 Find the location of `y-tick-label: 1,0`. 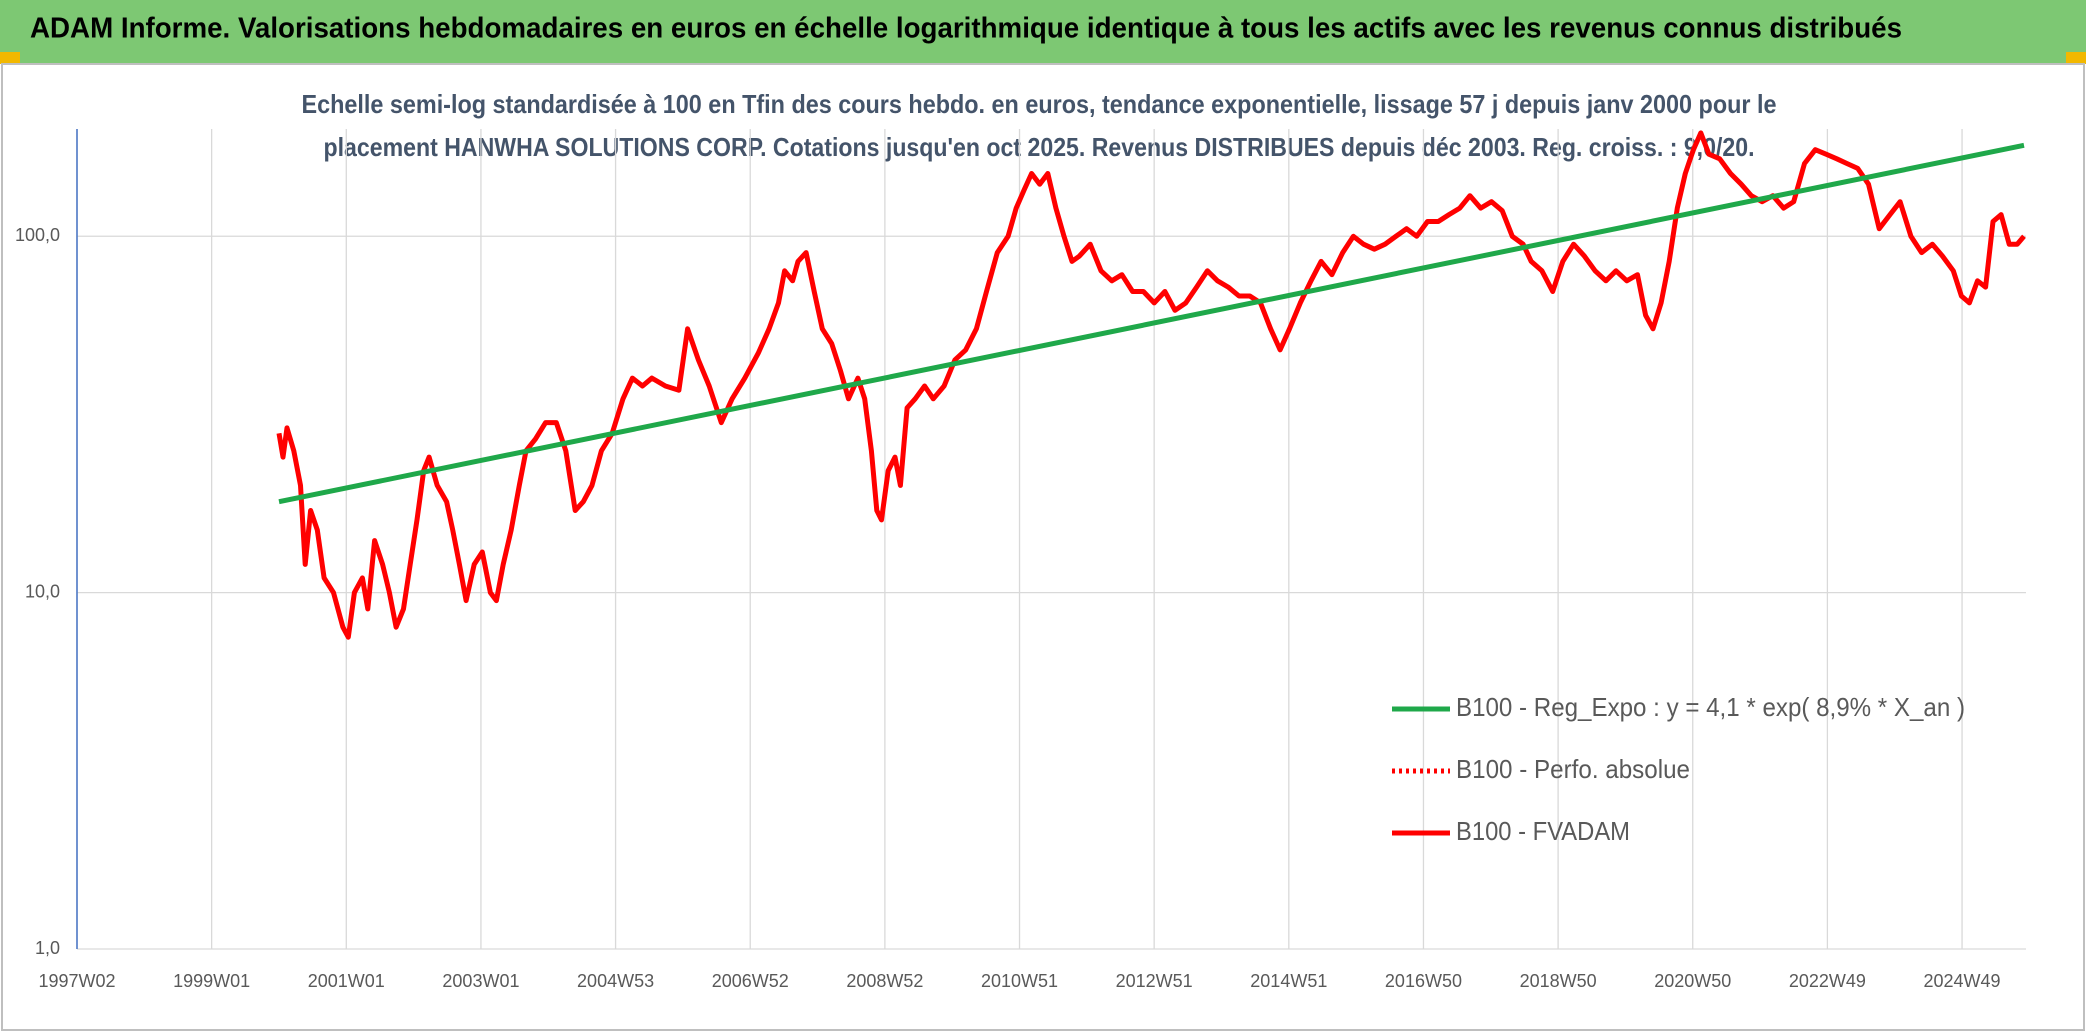

y-tick-label: 1,0 is located at coordinates (47, 948).